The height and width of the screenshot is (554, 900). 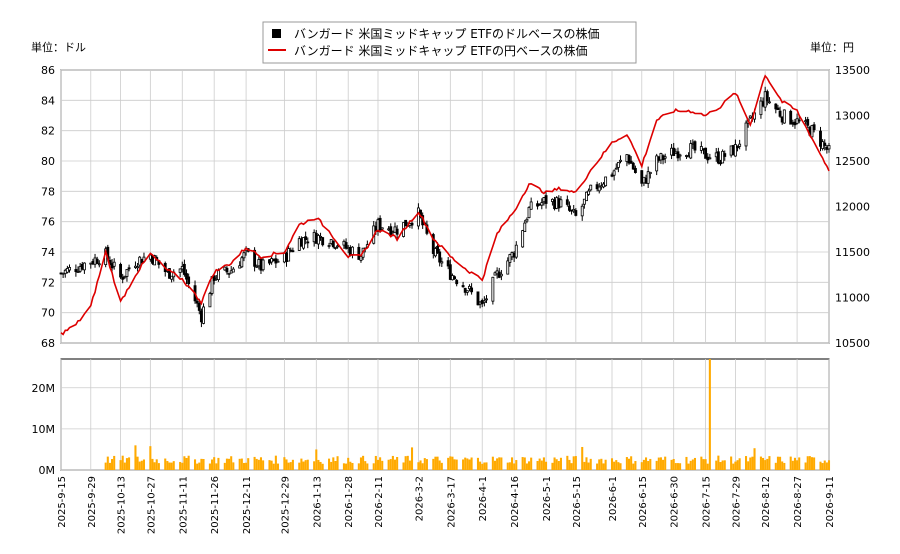 What do you see at coordinates (852, 343) in the screenshot?
I see `right-tick-label: 10500` at bounding box center [852, 343].